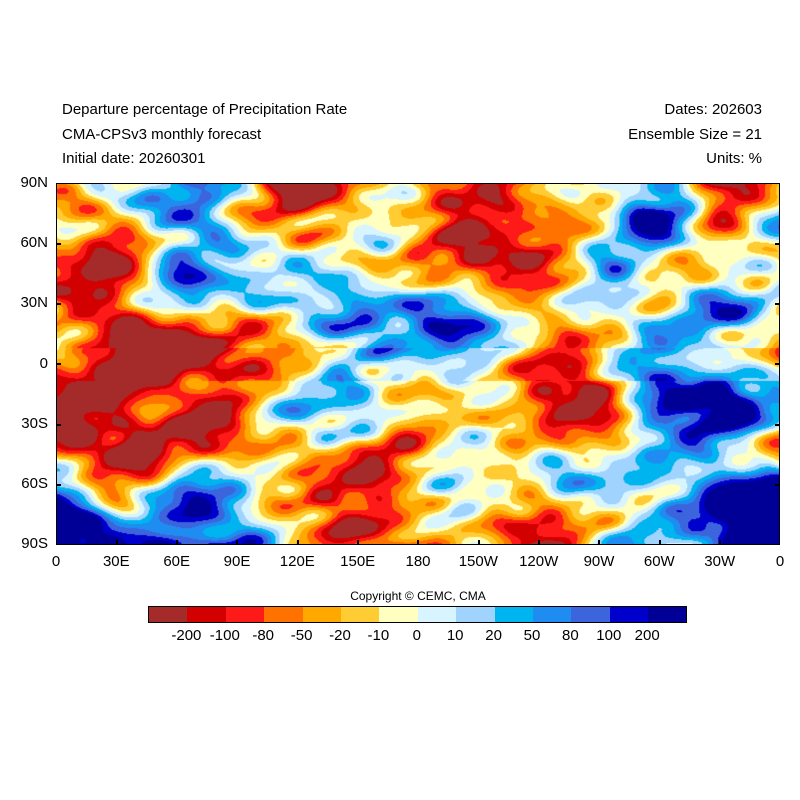 This screenshot has width=800, height=800. I want to click on ensemble-size-label: Ensemble Size = 21, so click(695, 134).